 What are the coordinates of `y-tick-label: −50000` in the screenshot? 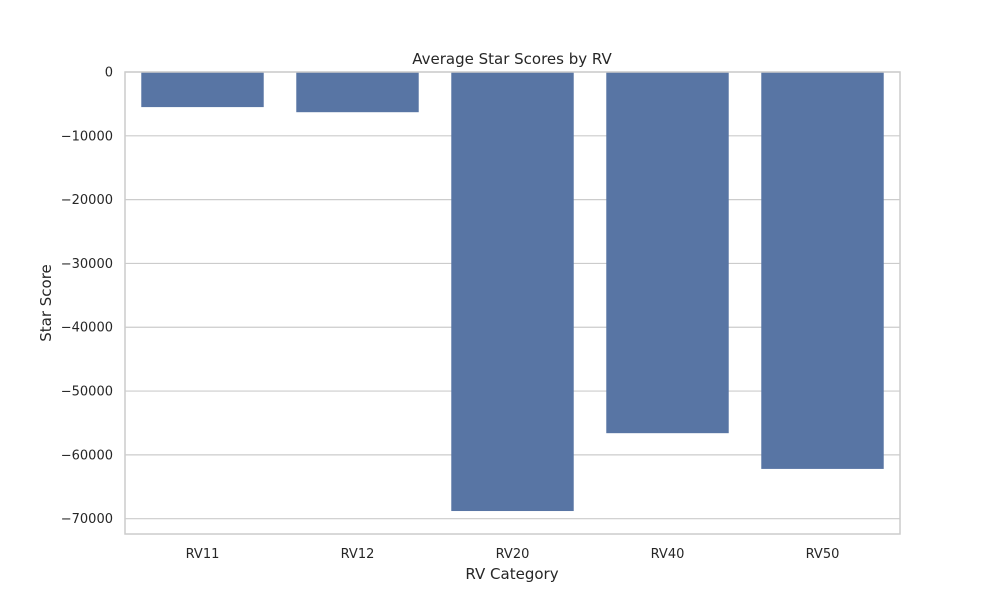 It's located at (87, 392).